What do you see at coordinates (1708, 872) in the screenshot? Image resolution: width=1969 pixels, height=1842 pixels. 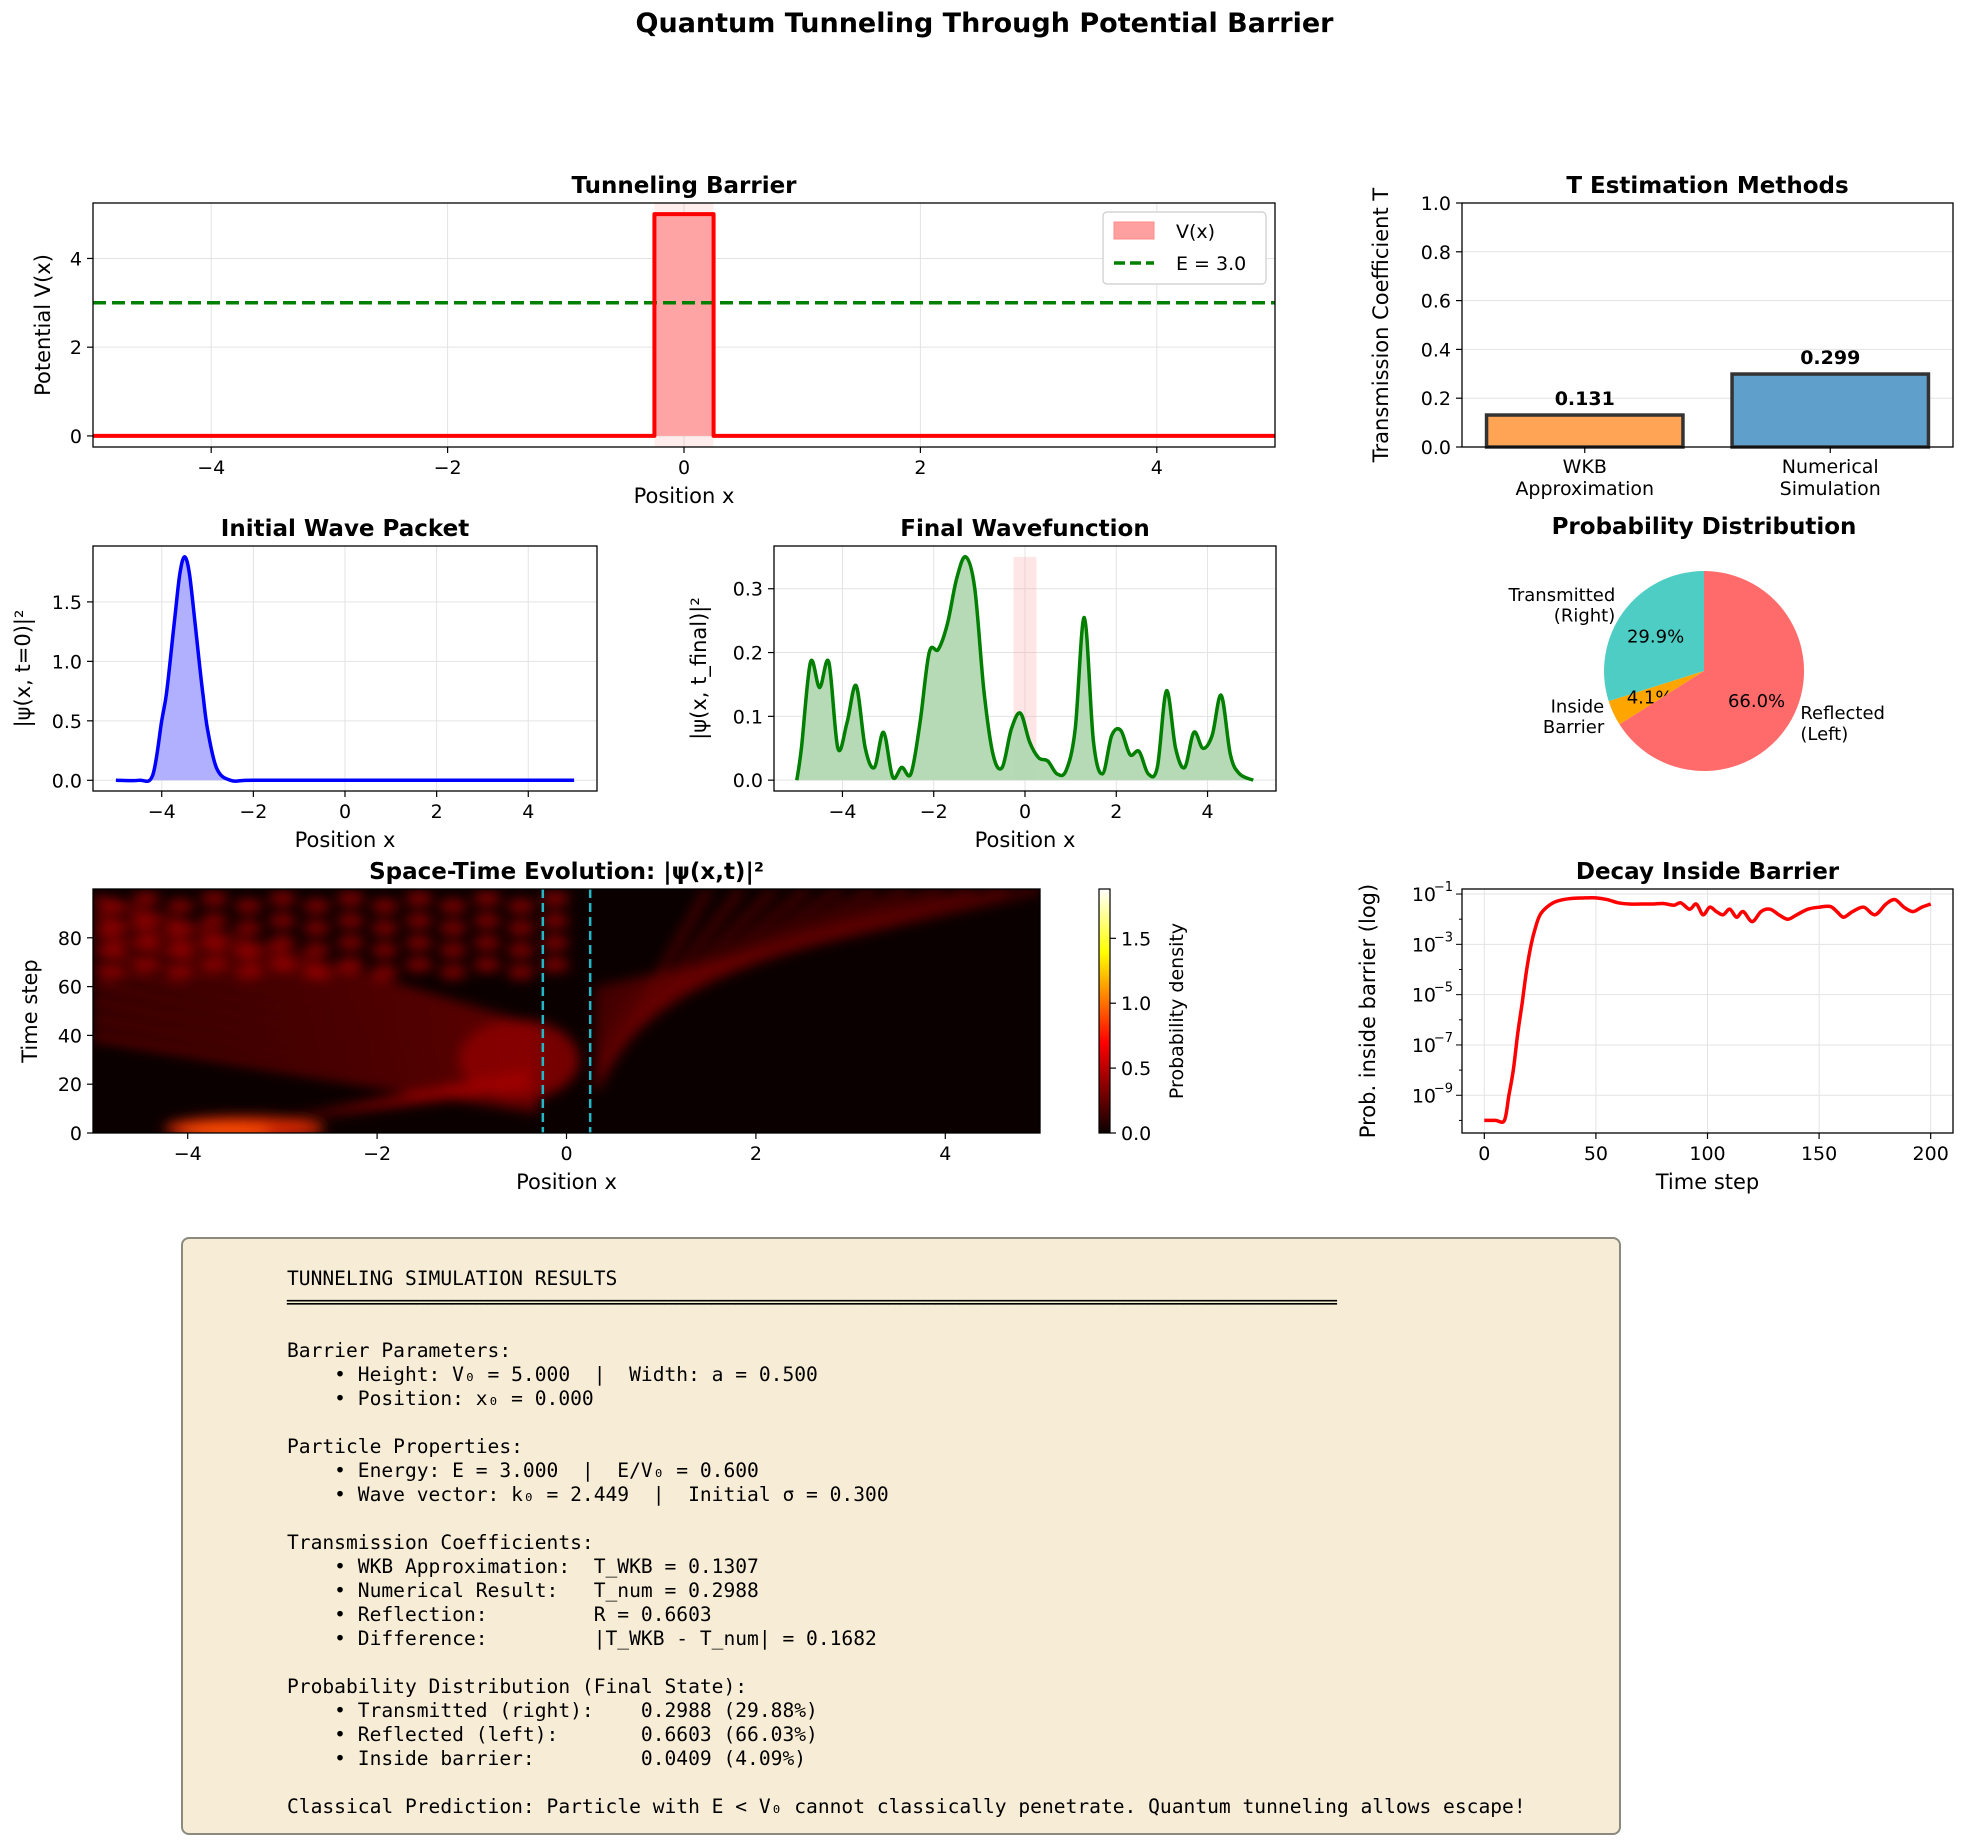 I see `plot-title: Decay Inside Barrier` at bounding box center [1708, 872].